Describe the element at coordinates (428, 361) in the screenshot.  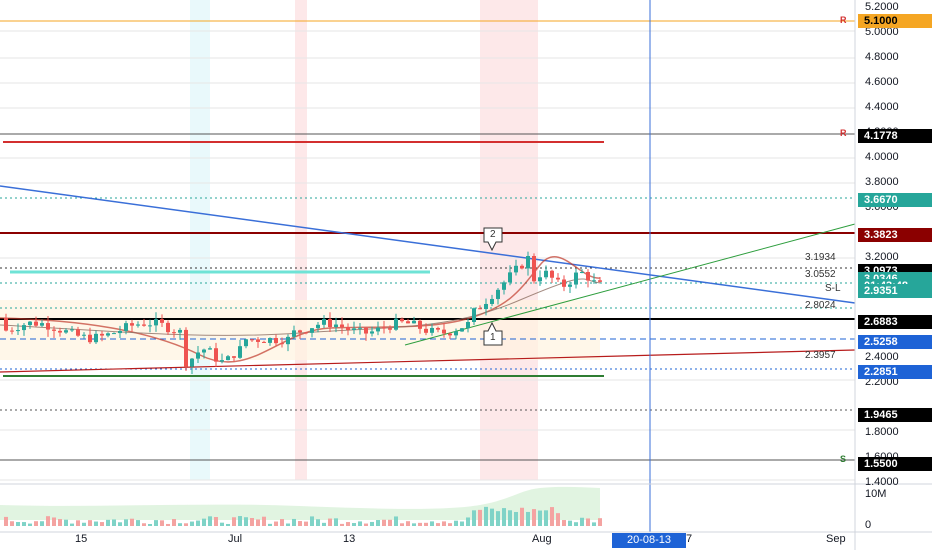
I see `trendline-red` at that location.